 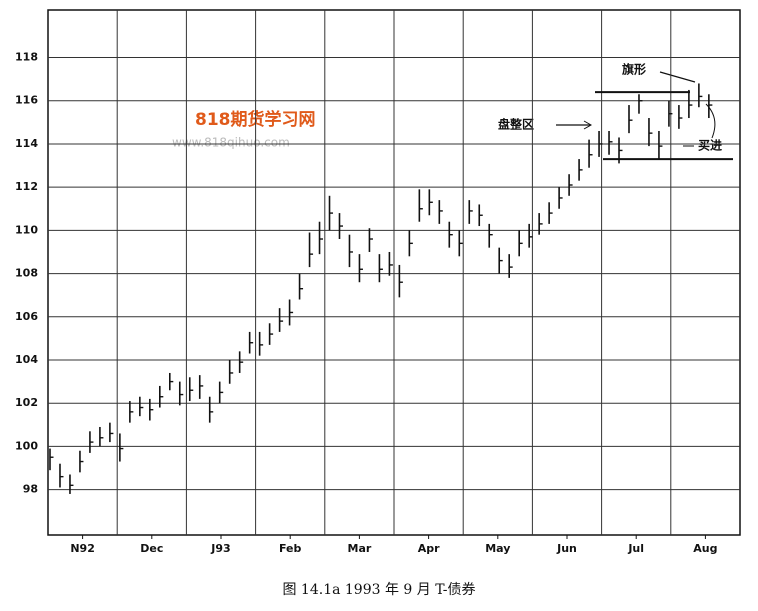 I want to click on x-tick-label: Dec, so click(x=151, y=548).